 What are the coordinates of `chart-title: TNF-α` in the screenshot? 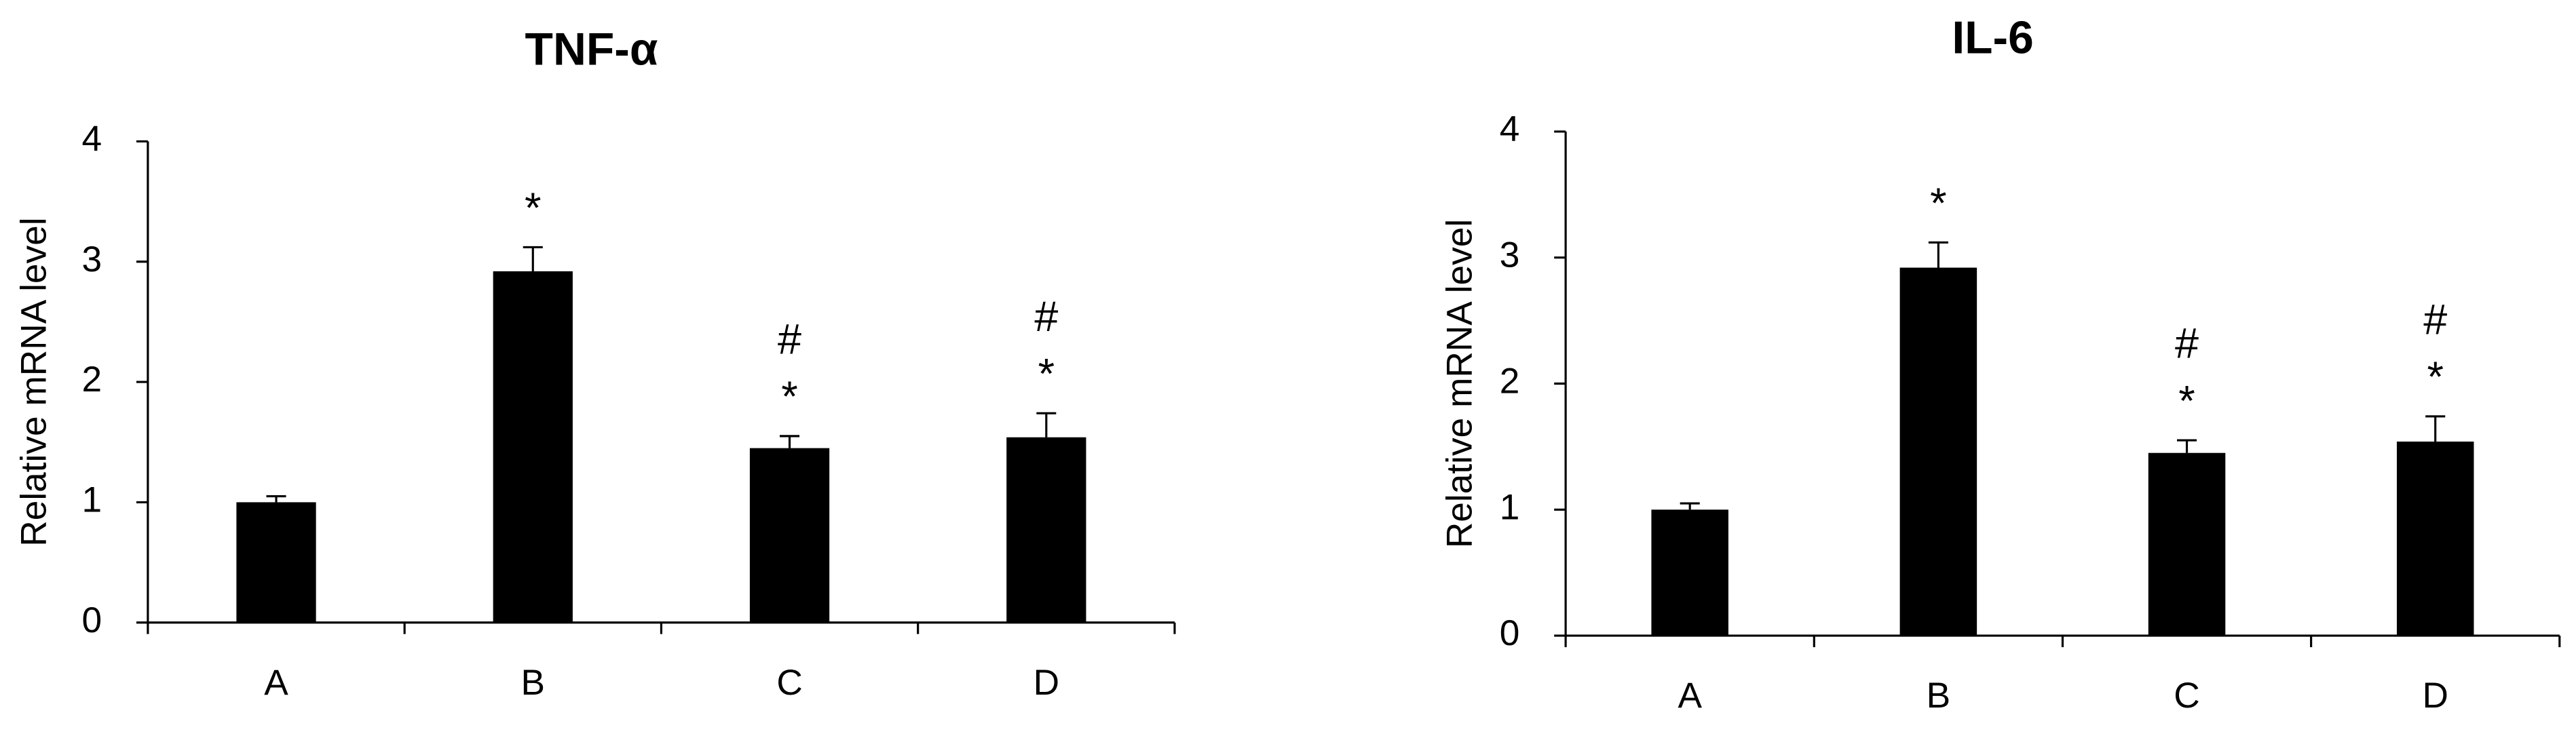 It's located at (591, 49).